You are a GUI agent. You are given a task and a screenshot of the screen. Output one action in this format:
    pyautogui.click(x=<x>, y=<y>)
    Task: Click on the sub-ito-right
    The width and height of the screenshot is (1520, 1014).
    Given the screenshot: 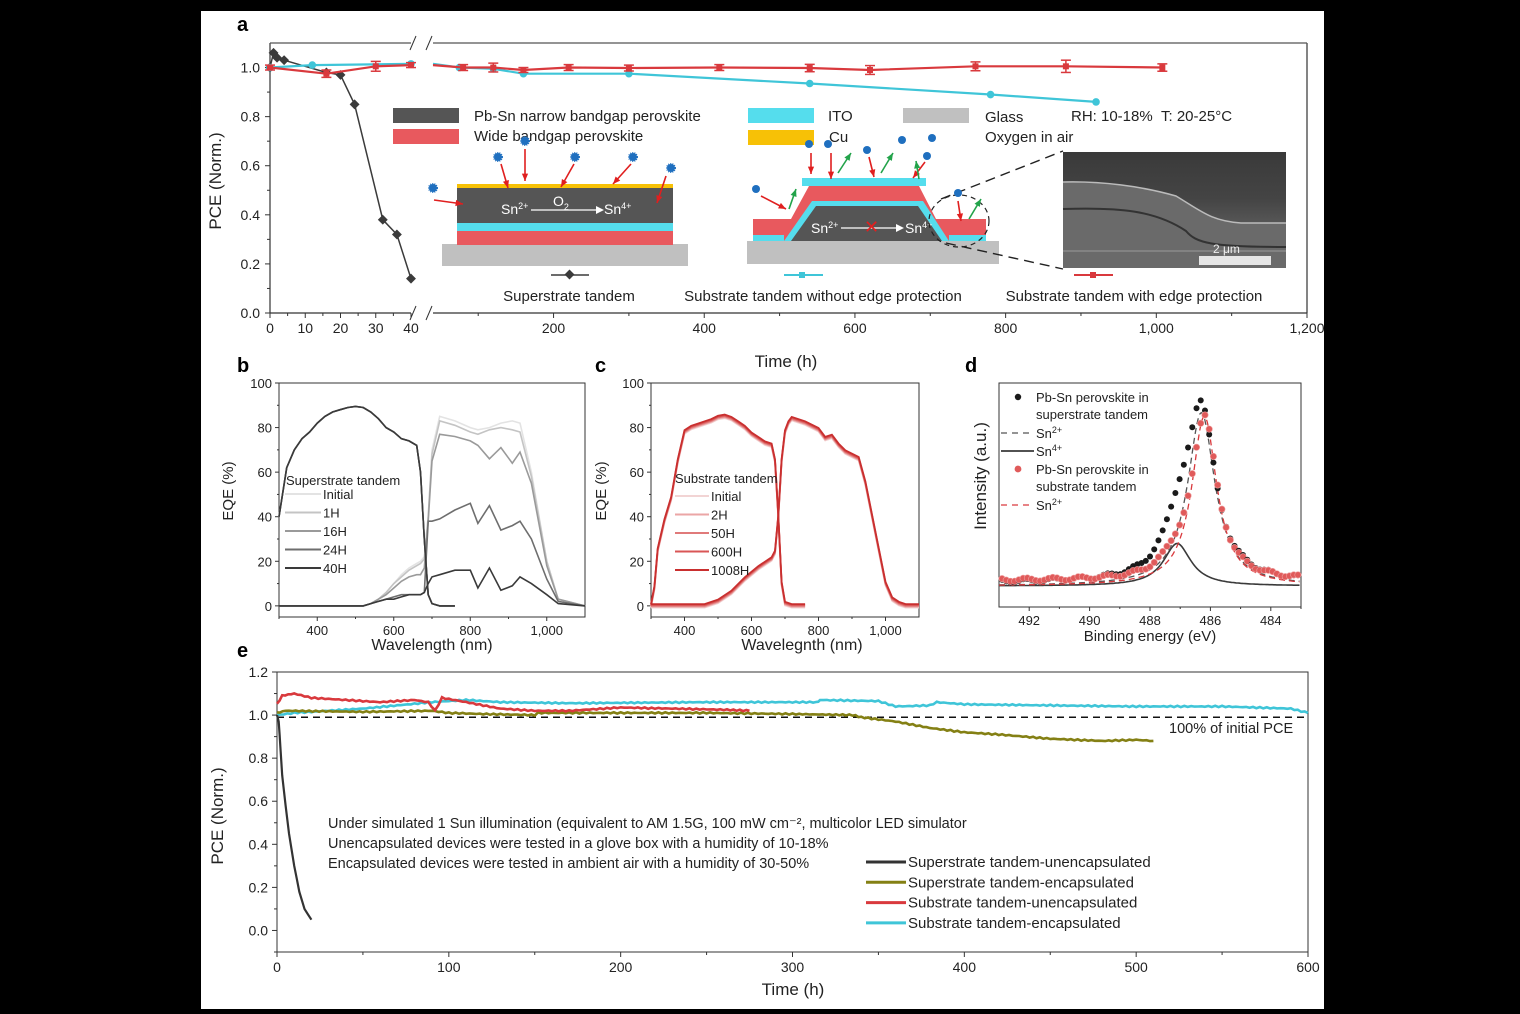 What is the action you would take?
    pyautogui.click(x=967, y=238)
    